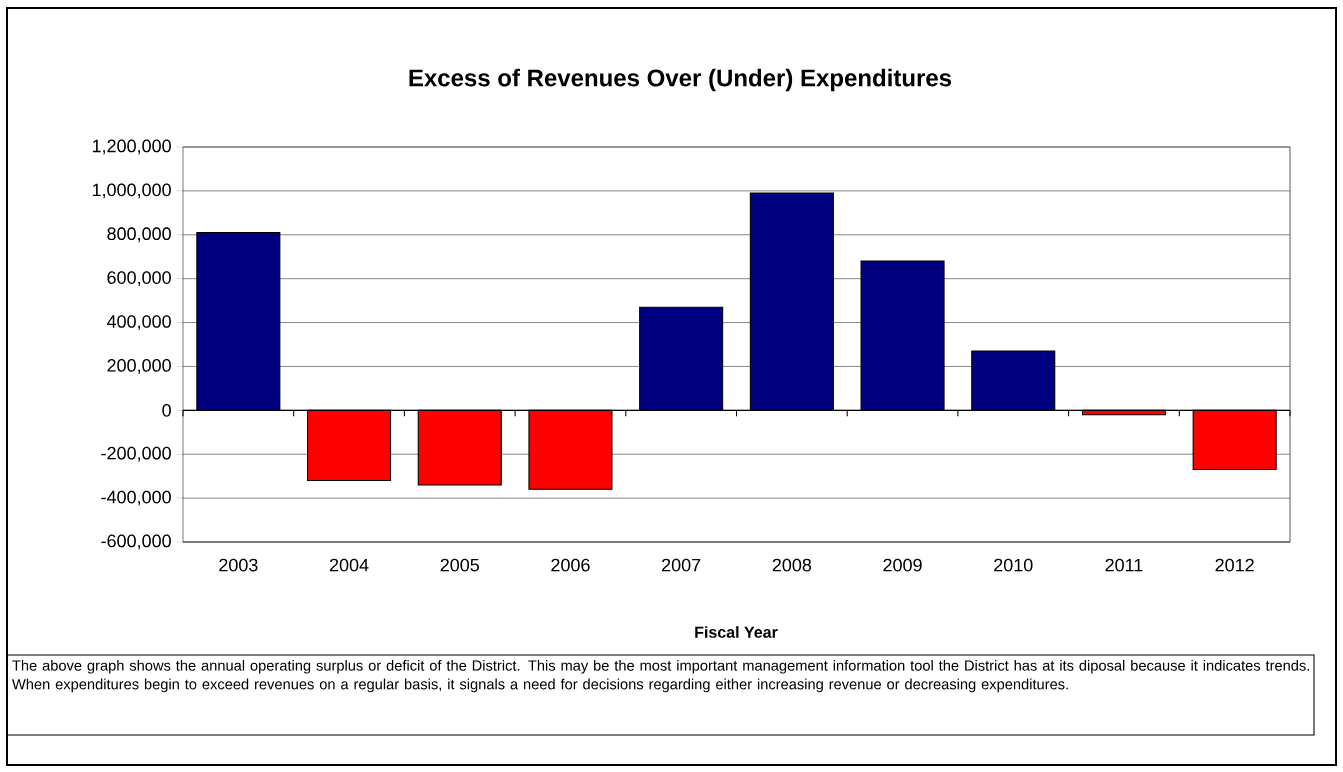 This screenshot has height=772, width=1343. What do you see at coordinates (661, 676) in the screenshot?
I see `text: The above graph shows the annual operating surplus or deficit of the District. This may be the most important management information tool the District has at its diposal because it indicates trends. When expenditures begin to exceed revenues on a regular basis, it signals a need for decisions regarding either increasing revenue or decreasing expenditures.` at bounding box center [661, 676].